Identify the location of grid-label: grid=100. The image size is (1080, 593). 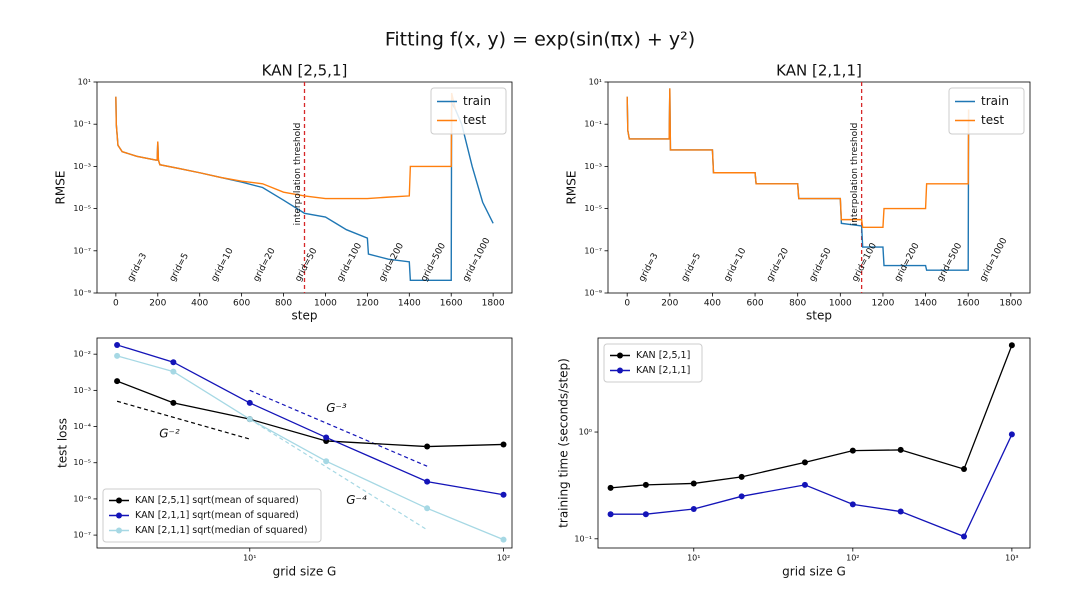
(349, 262).